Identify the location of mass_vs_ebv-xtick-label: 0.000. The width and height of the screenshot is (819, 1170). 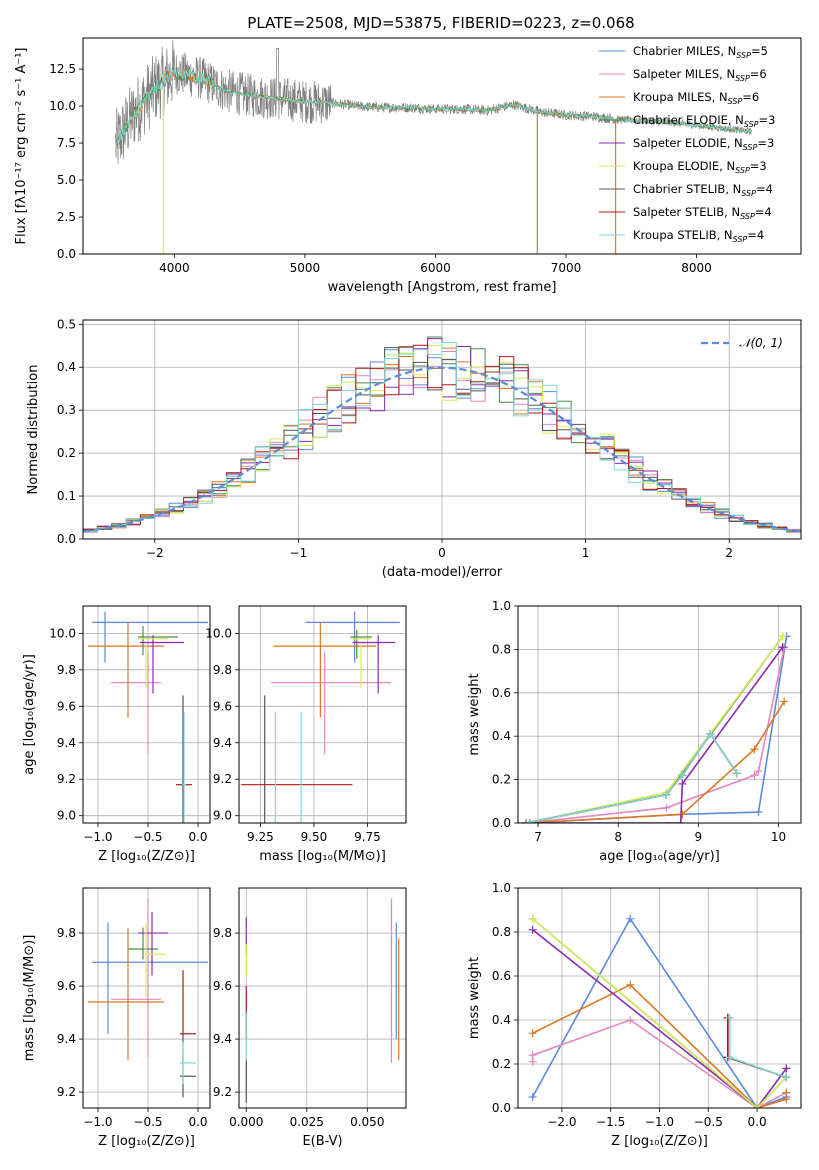
(246, 1122).